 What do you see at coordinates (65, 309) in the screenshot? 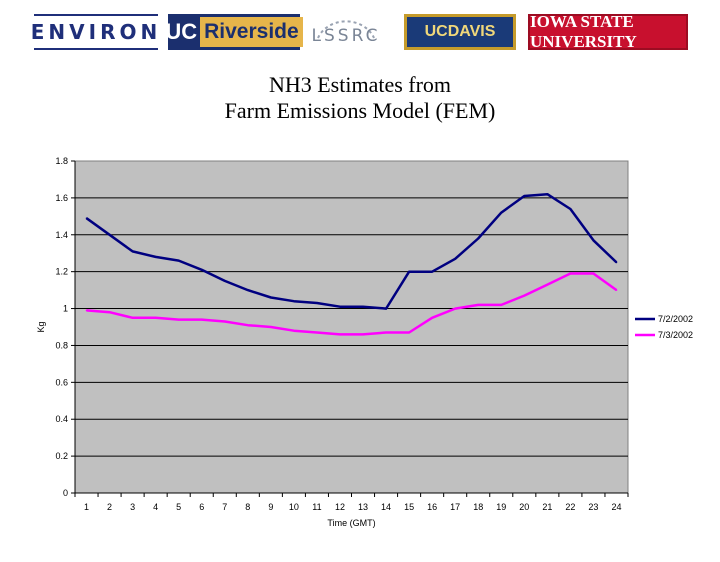
I see `y-tick-label: 1` at bounding box center [65, 309].